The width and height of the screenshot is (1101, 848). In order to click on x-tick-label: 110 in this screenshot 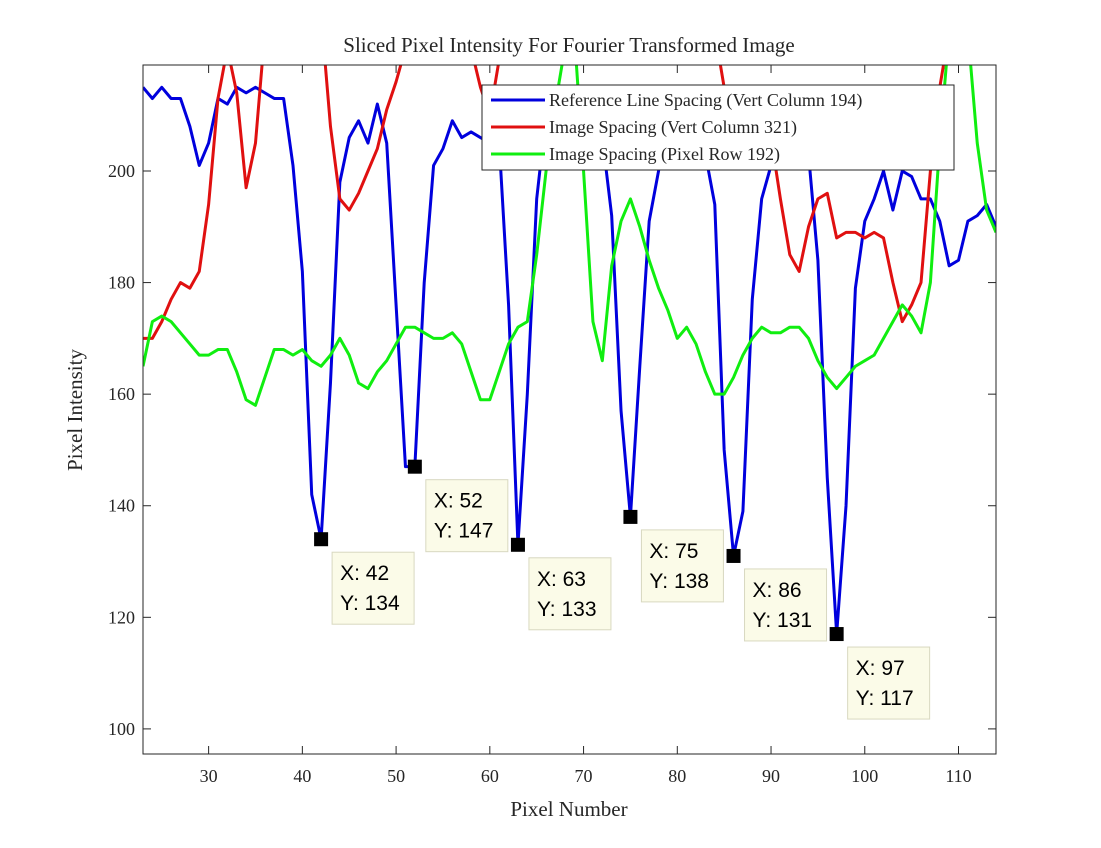, I will do `click(958, 776)`.